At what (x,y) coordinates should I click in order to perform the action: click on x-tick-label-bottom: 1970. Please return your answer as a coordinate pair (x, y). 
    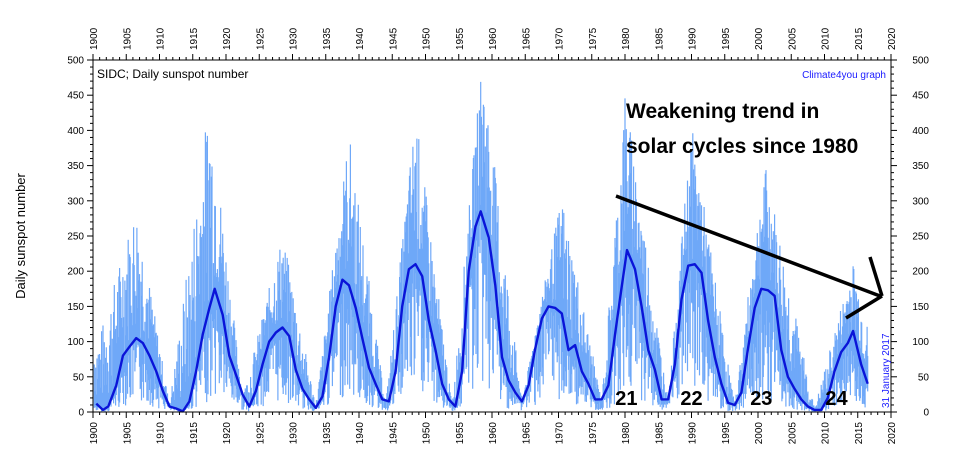
    Looking at the image, I should click on (560, 433).